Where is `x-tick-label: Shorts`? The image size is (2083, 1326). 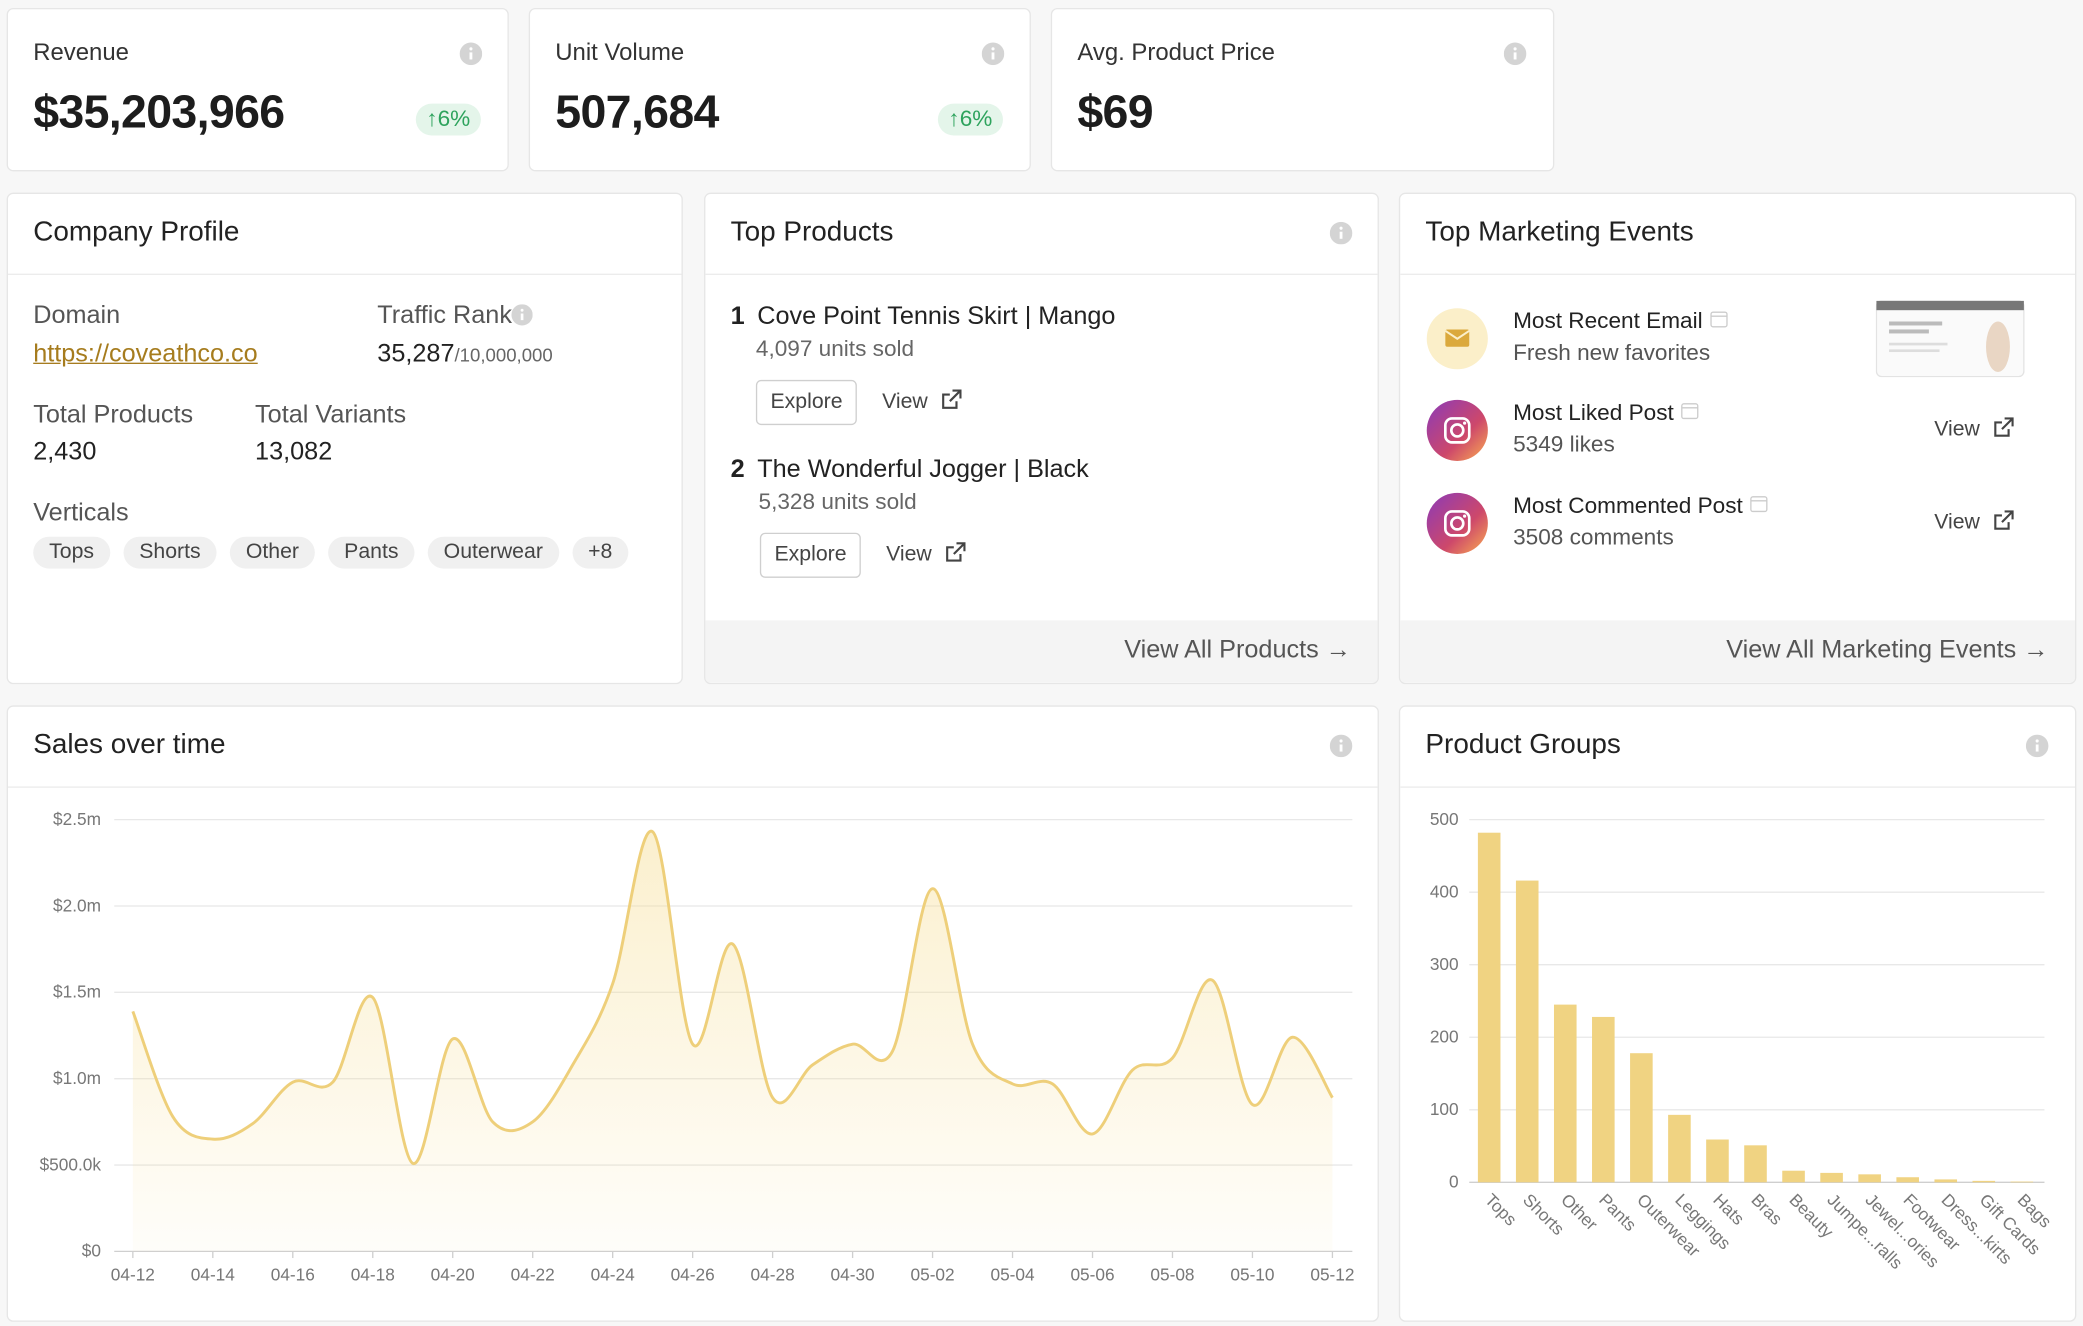 x-tick-label: Shorts is located at coordinates (1543, 1214).